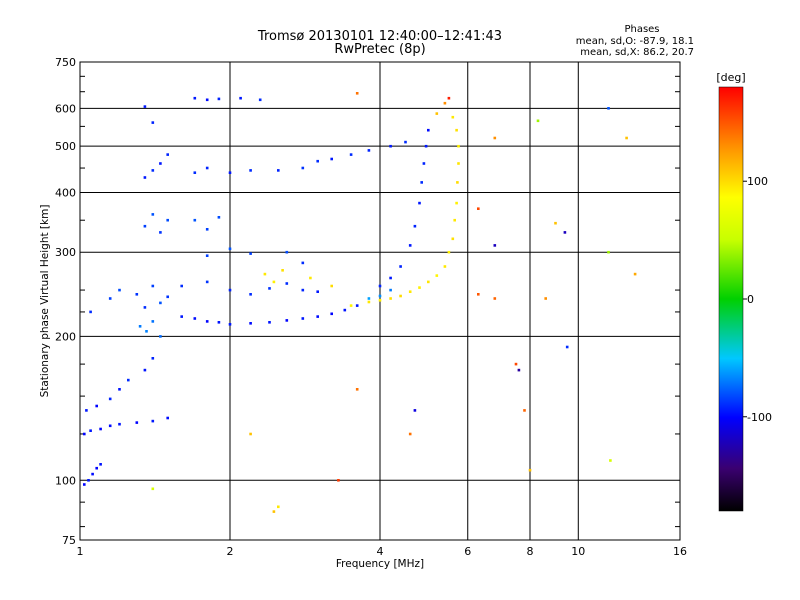 This screenshot has height=600, width=800. What do you see at coordinates (45, 301) in the screenshot?
I see `y-axis-label: Stationary phase Virtual Height [km]` at bounding box center [45, 301].